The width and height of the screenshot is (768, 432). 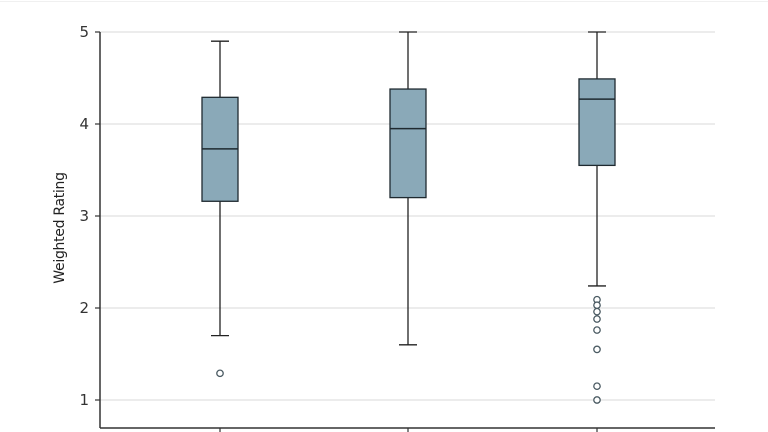 I want to click on y-tick-label: 2, so click(x=84, y=308).